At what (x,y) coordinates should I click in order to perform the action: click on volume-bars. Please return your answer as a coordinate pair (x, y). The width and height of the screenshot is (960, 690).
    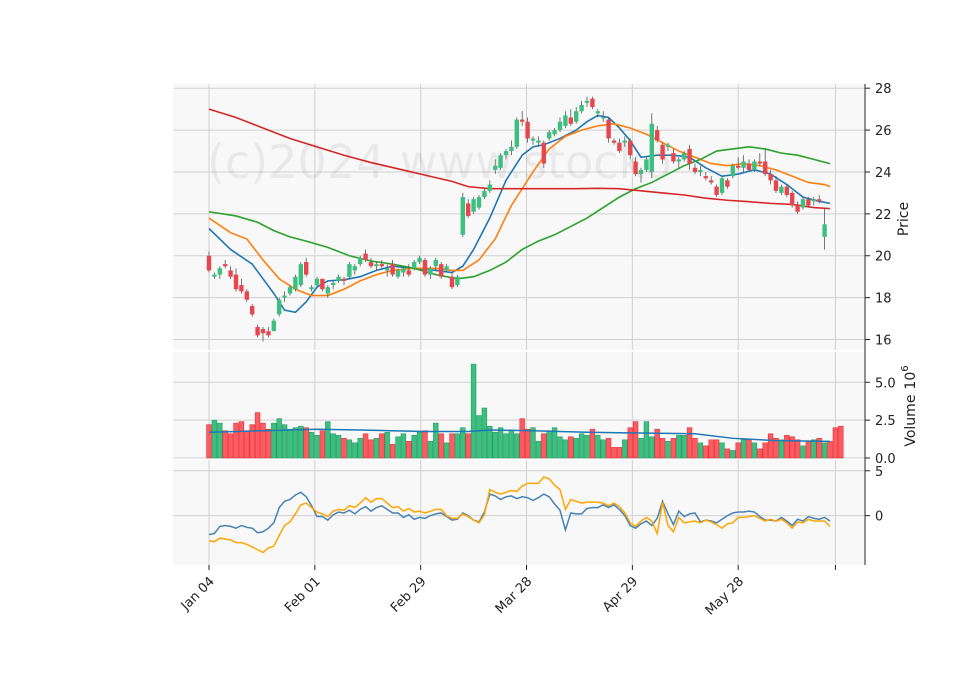
    Looking at the image, I should click on (525, 411).